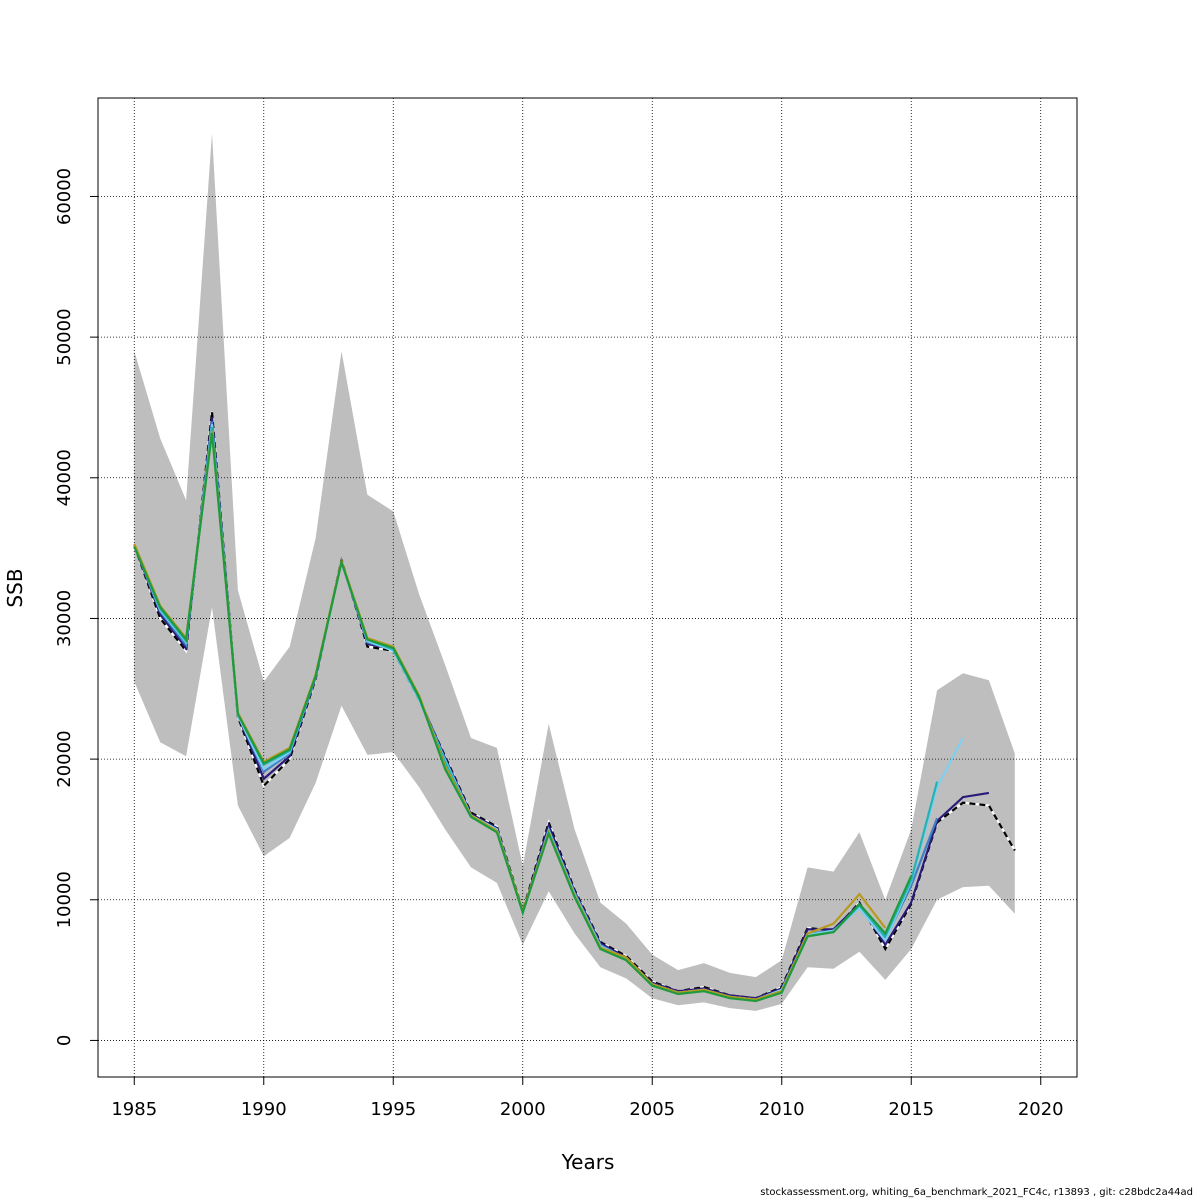 The height and width of the screenshot is (1200, 1200). I want to click on x-tick-label: 2000, so click(523, 1109).